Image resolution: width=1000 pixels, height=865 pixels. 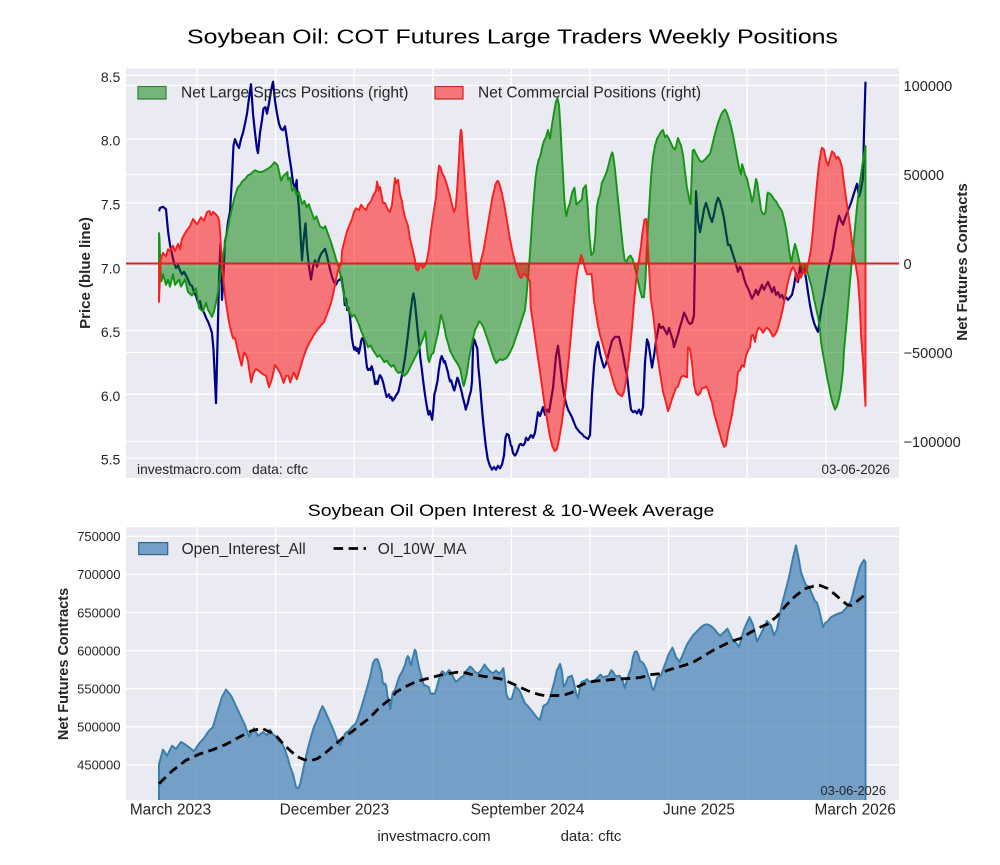 I want to click on svg-text: 6.0, so click(x=111, y=396).